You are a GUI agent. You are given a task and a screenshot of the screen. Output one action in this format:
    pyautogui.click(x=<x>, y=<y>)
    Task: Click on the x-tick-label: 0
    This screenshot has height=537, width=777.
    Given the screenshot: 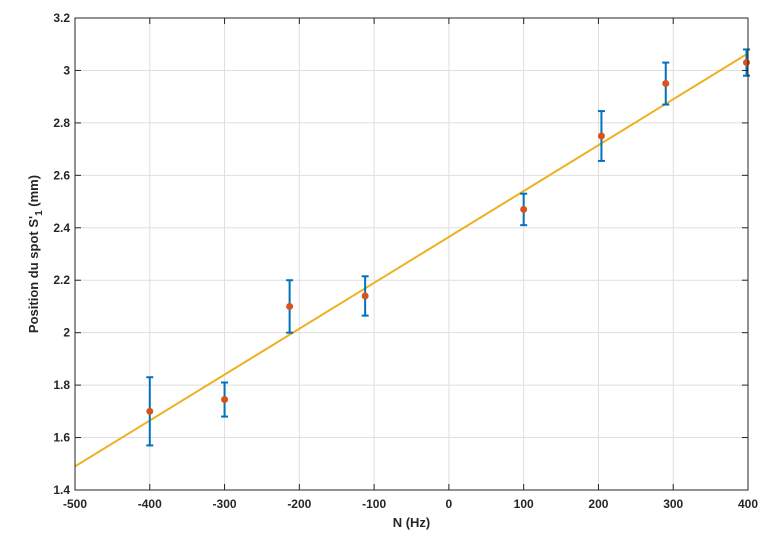 What is the action you would take?
    pyautogui.click(x=449, y=504)
    